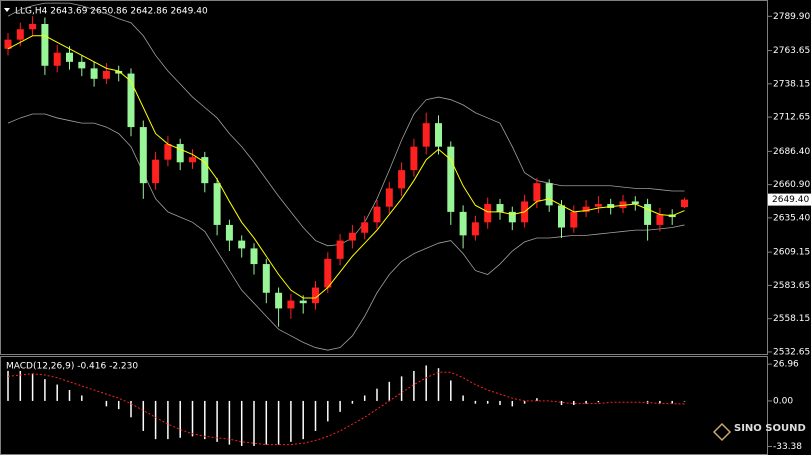  Describe the element at coordinates (770, 428) in the screenshot. I see `watermark: SINO SOUND` at that location.